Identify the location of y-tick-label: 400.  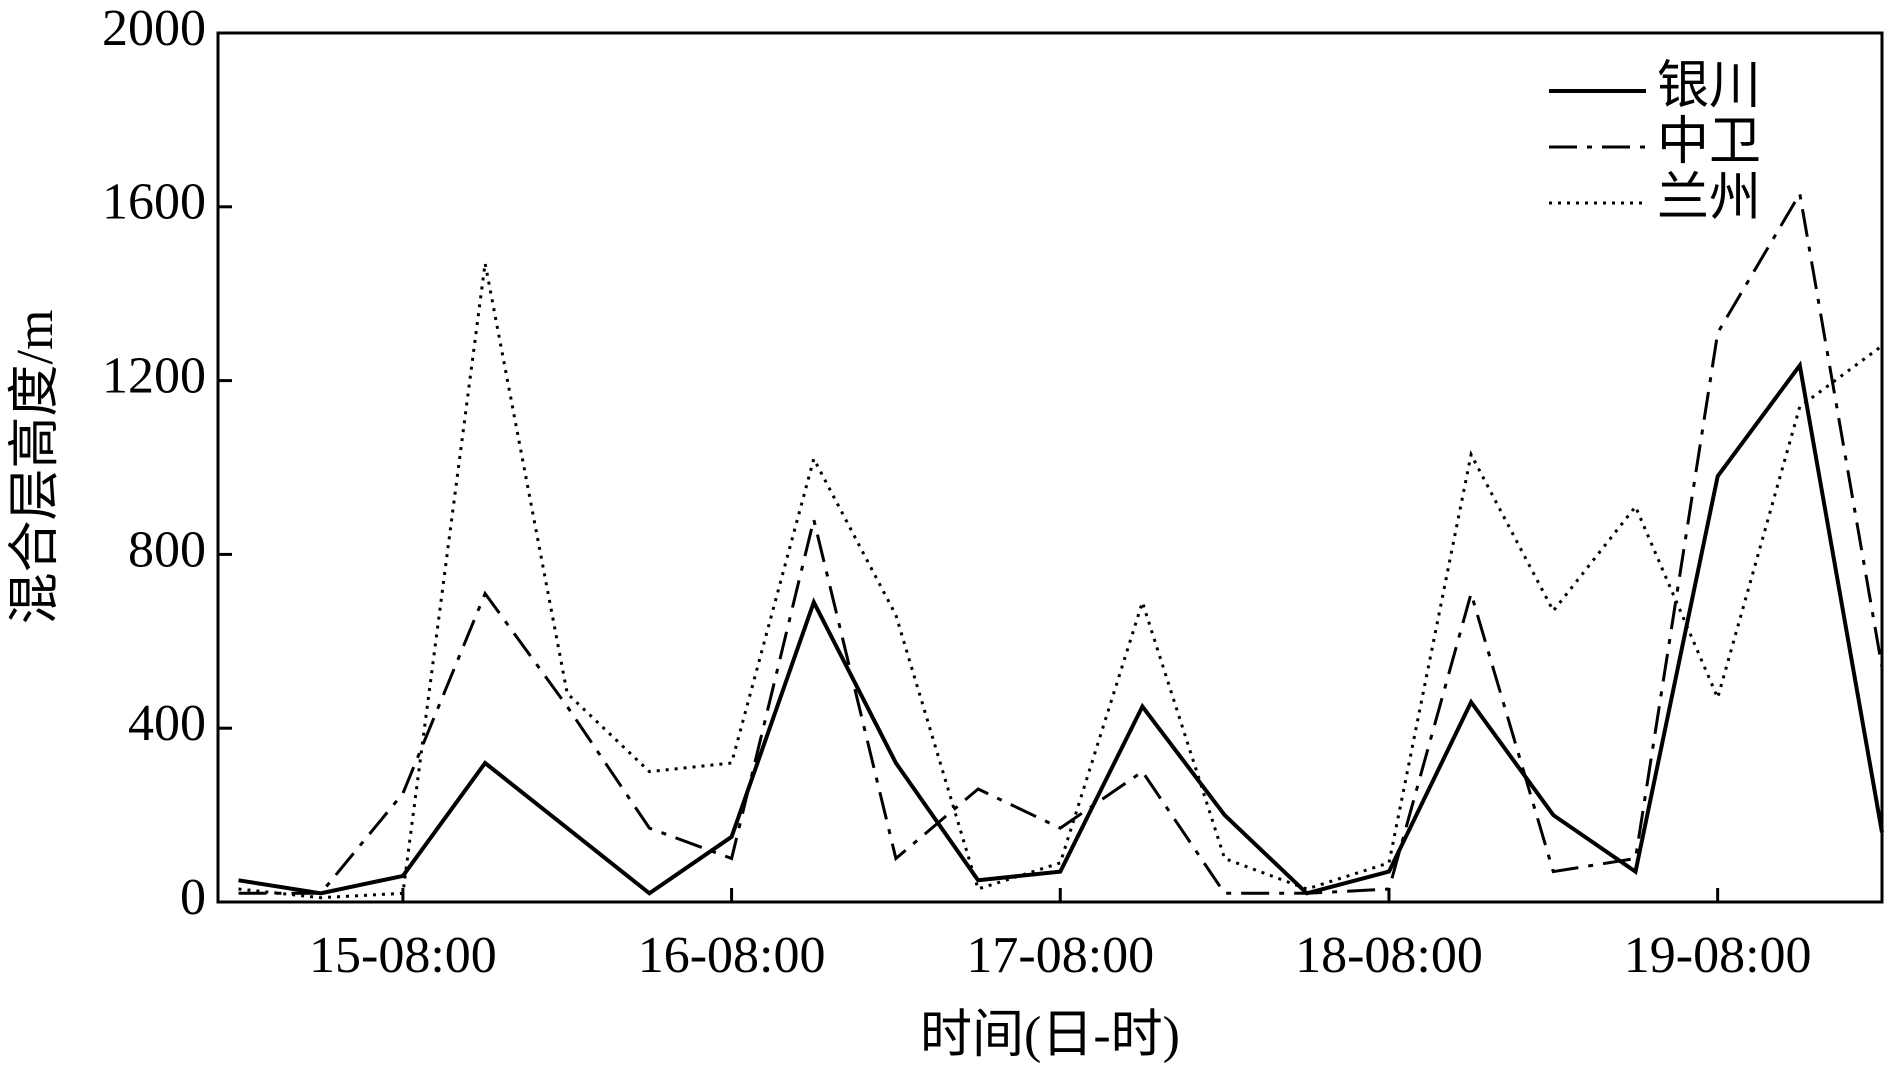
(167, 723).